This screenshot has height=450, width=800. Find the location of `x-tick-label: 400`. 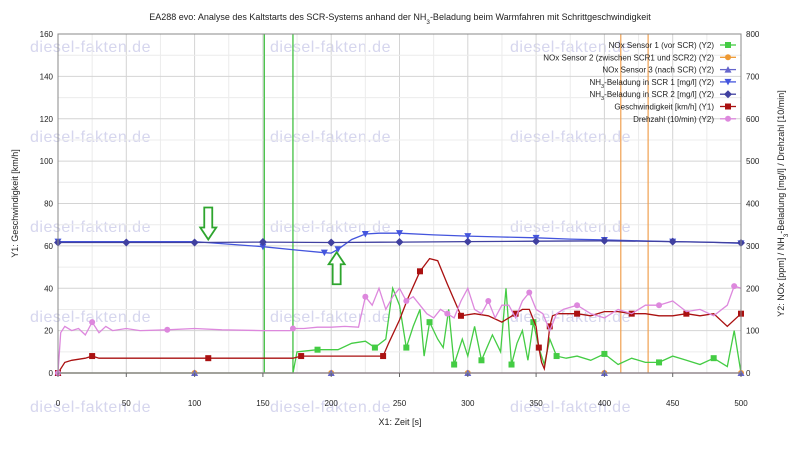

x-tick-label: 400 is located at coordinates (605, 403).